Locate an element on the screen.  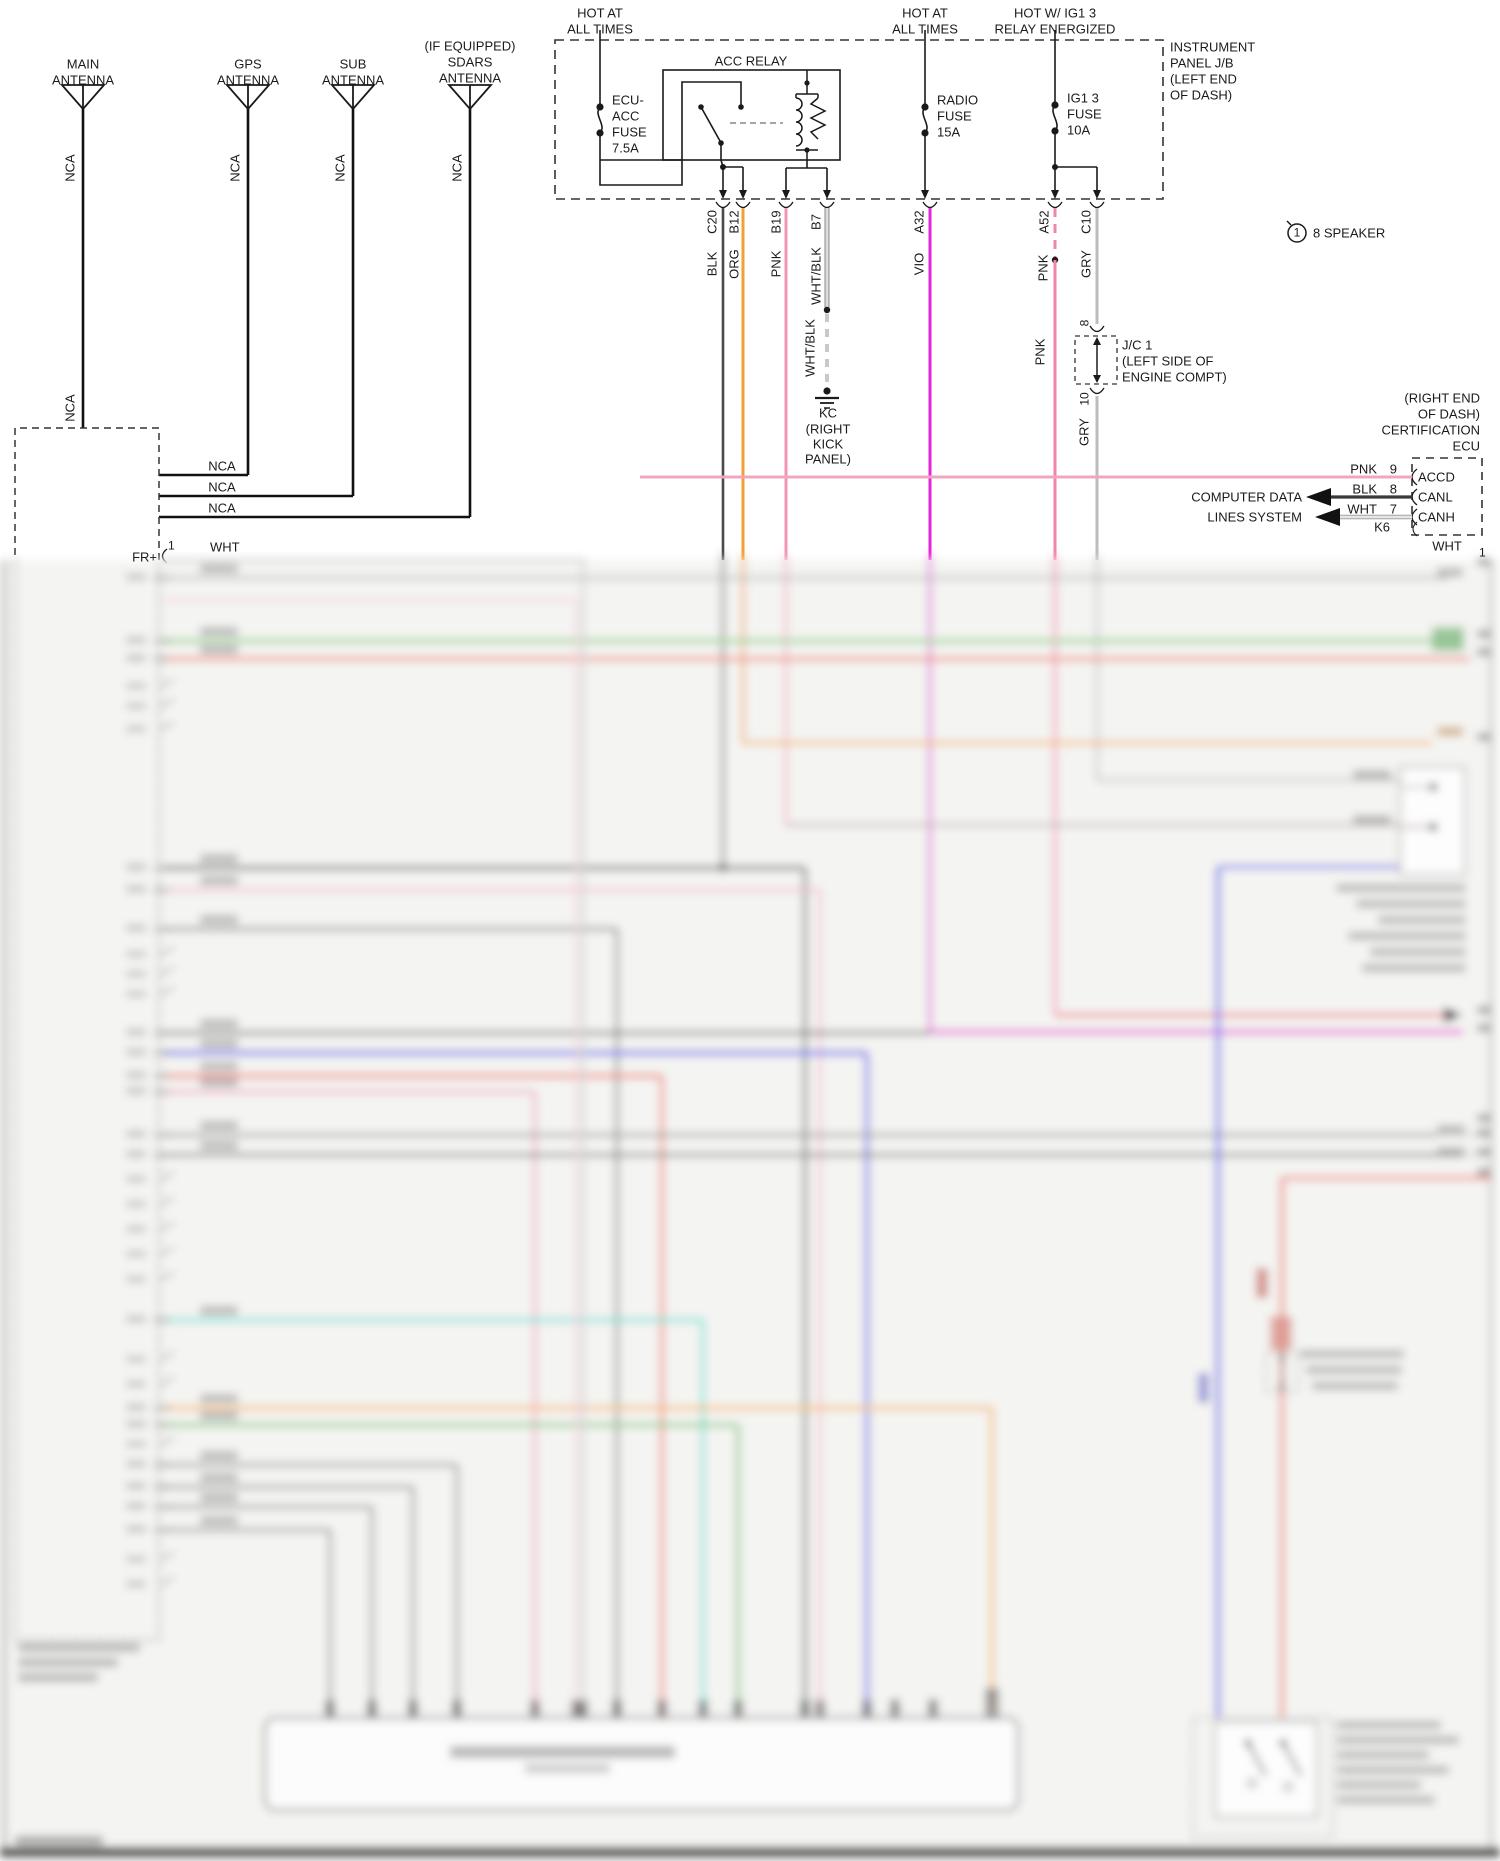
connector-cups is located at coordinates (910, 298).